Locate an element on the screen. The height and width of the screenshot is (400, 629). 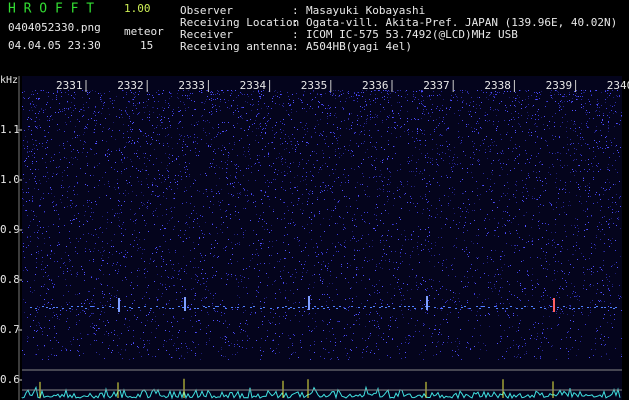
freq-tick-label: 0.9 is located at coordinates (10, 229).